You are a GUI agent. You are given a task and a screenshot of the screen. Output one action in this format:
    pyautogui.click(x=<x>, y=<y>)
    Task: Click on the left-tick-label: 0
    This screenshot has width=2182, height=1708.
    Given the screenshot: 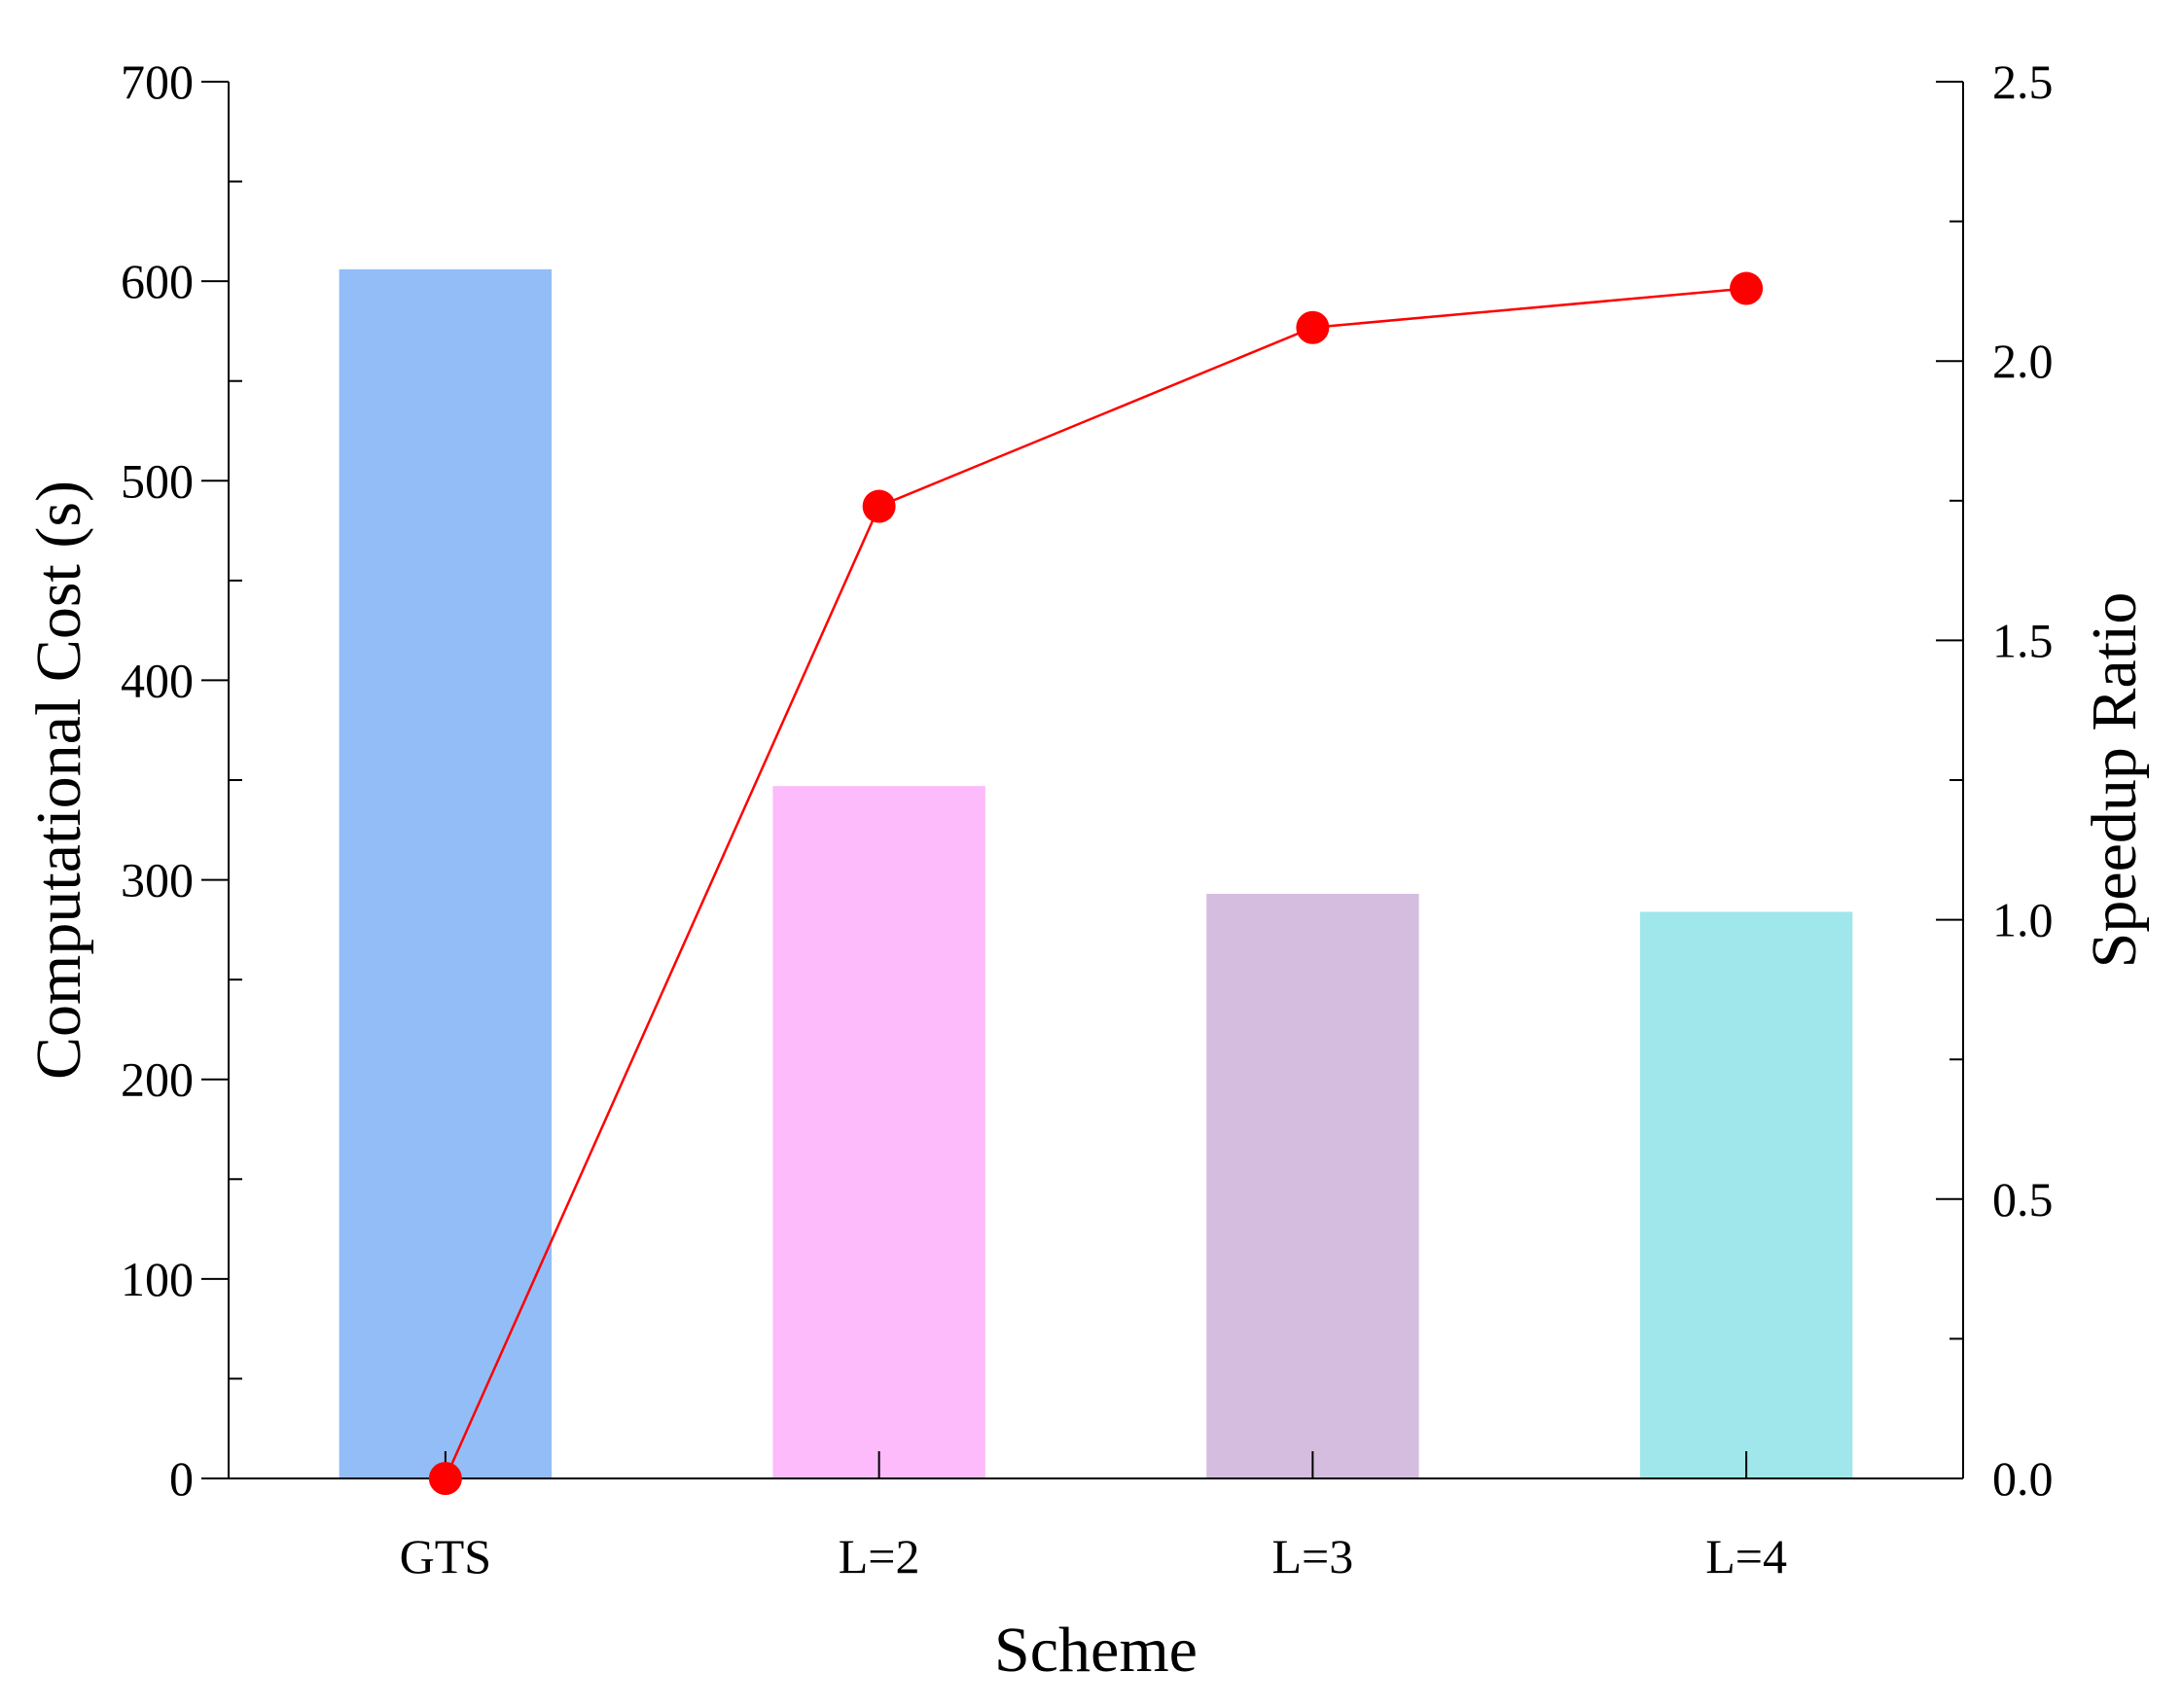 What is the action you would take?
    pyautogui.click(x=181, y=1478)
    